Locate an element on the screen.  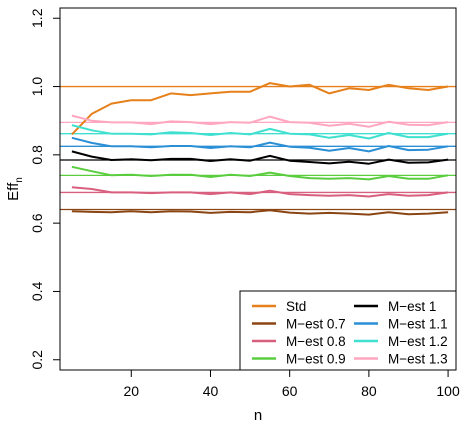
legend-label: M−est 1 is located at coordinates (412, 306).